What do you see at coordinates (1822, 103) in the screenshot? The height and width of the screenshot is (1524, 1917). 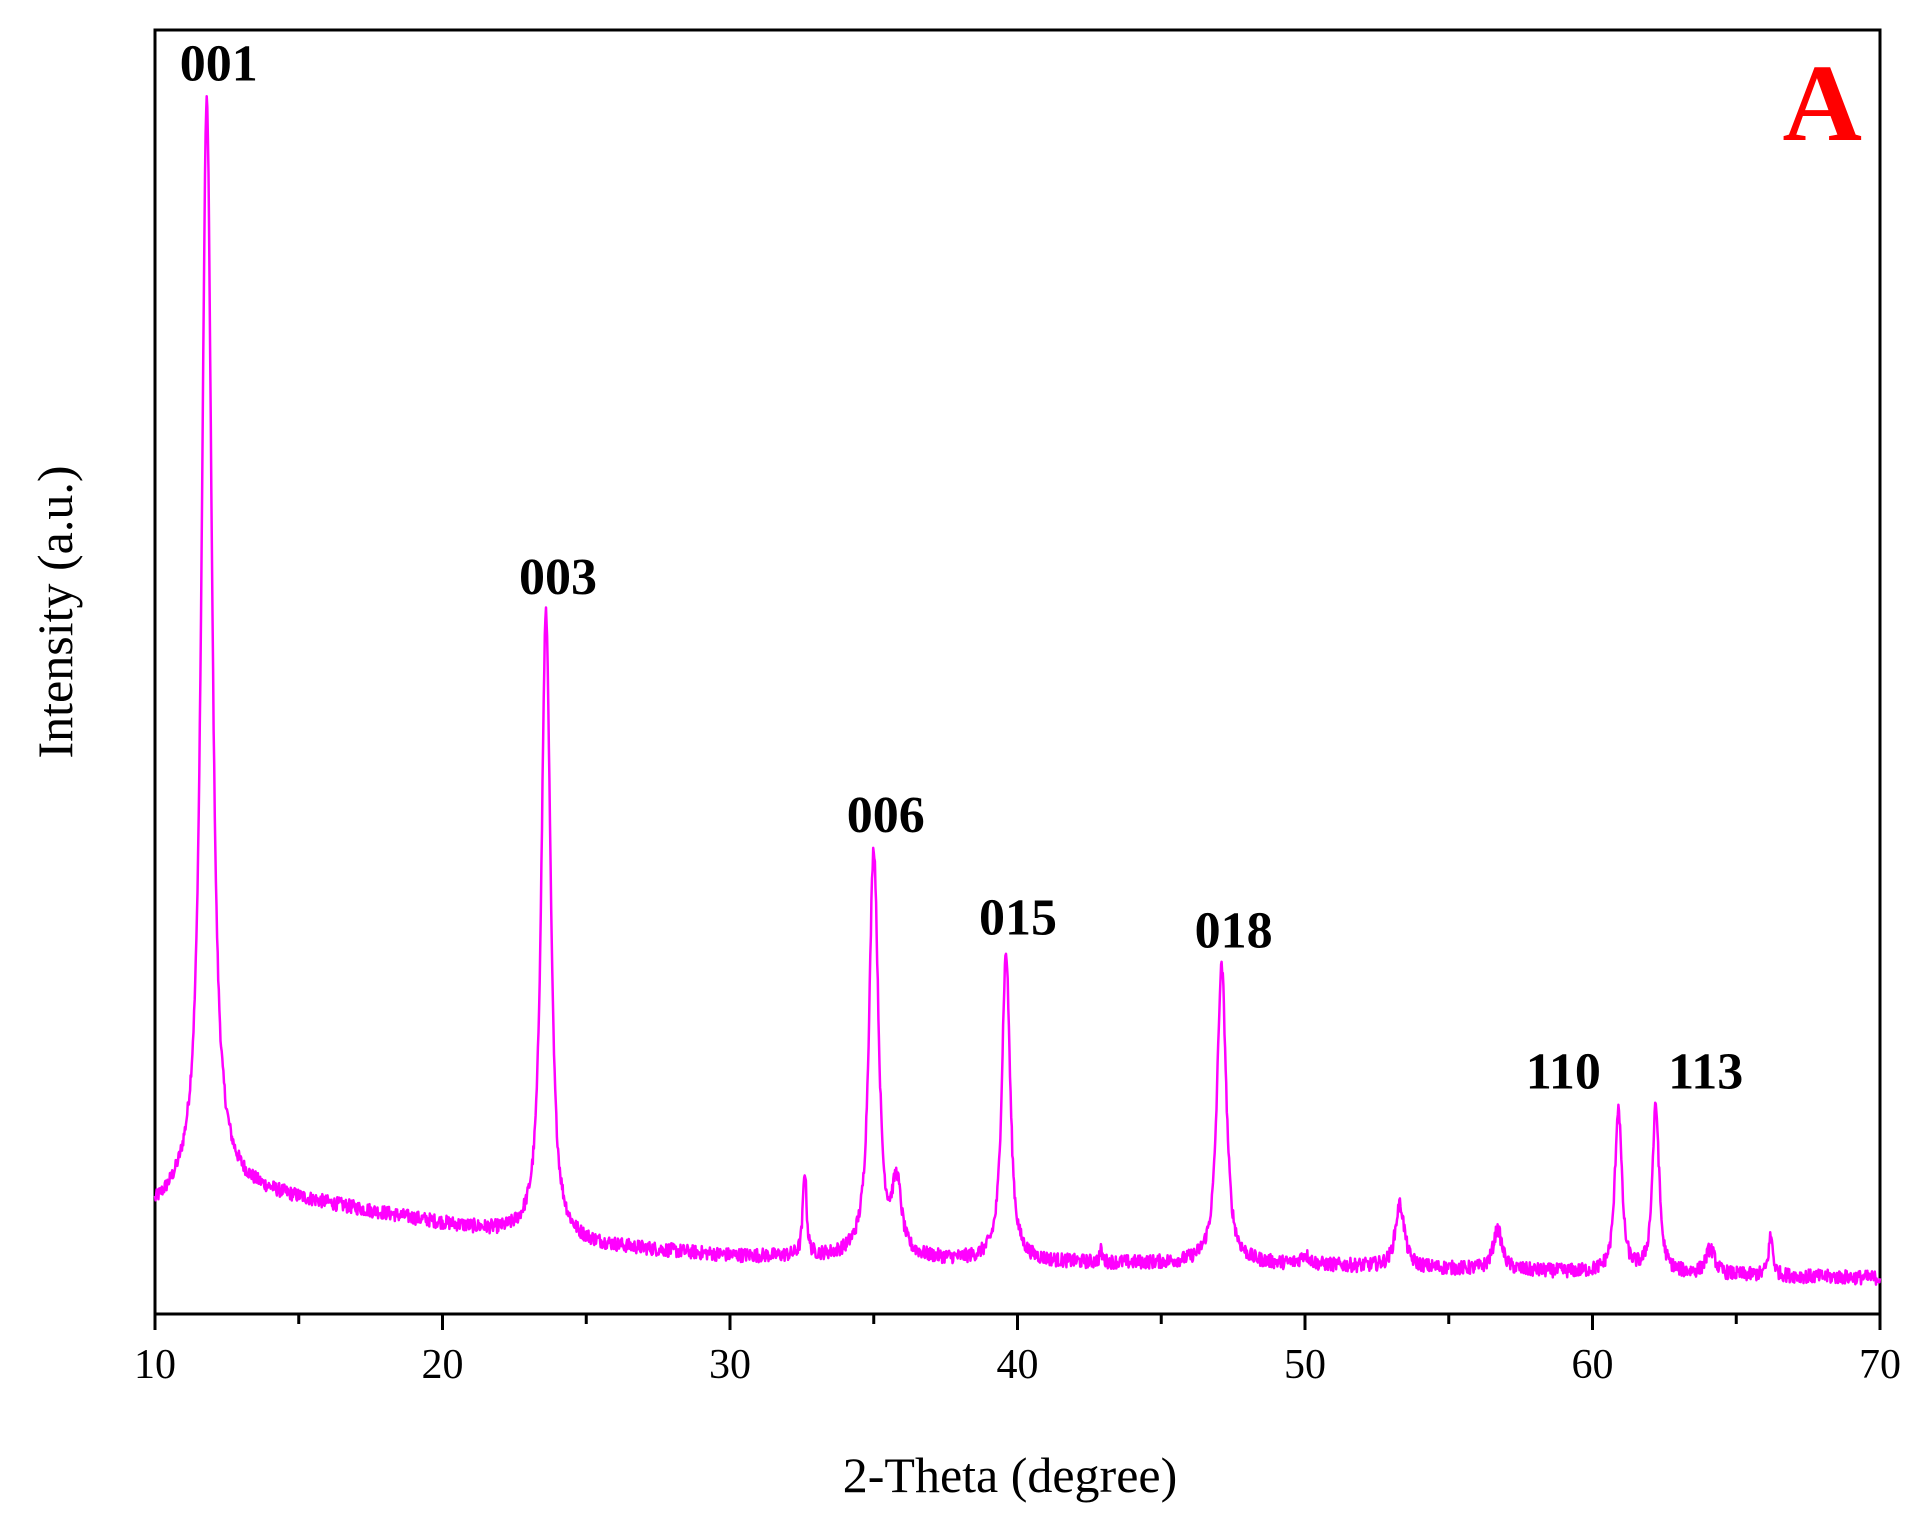 I see `panel-label: A` at bounding box center [1822, 103].